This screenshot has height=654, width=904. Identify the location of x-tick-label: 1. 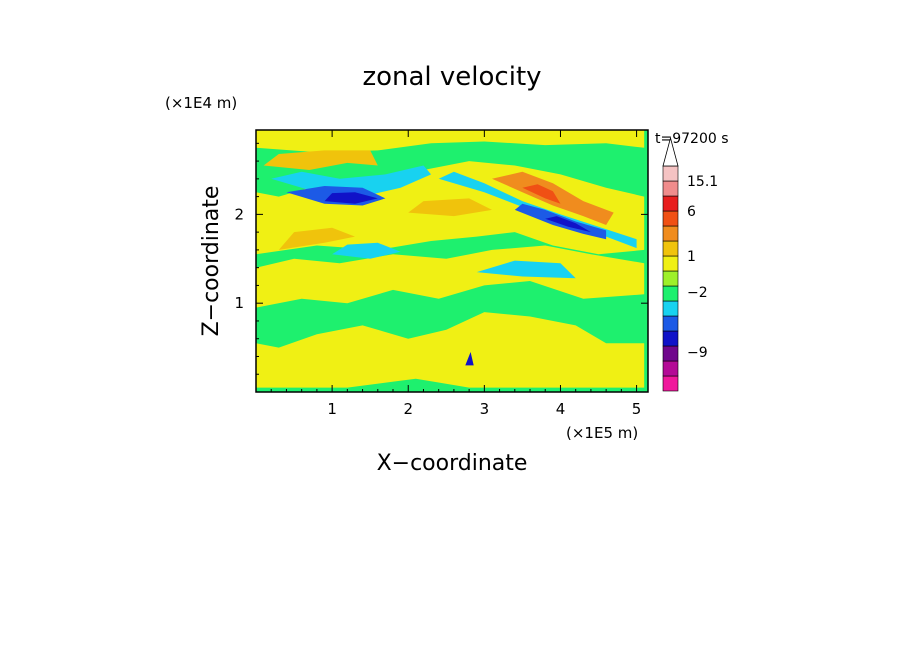
(332, 409).